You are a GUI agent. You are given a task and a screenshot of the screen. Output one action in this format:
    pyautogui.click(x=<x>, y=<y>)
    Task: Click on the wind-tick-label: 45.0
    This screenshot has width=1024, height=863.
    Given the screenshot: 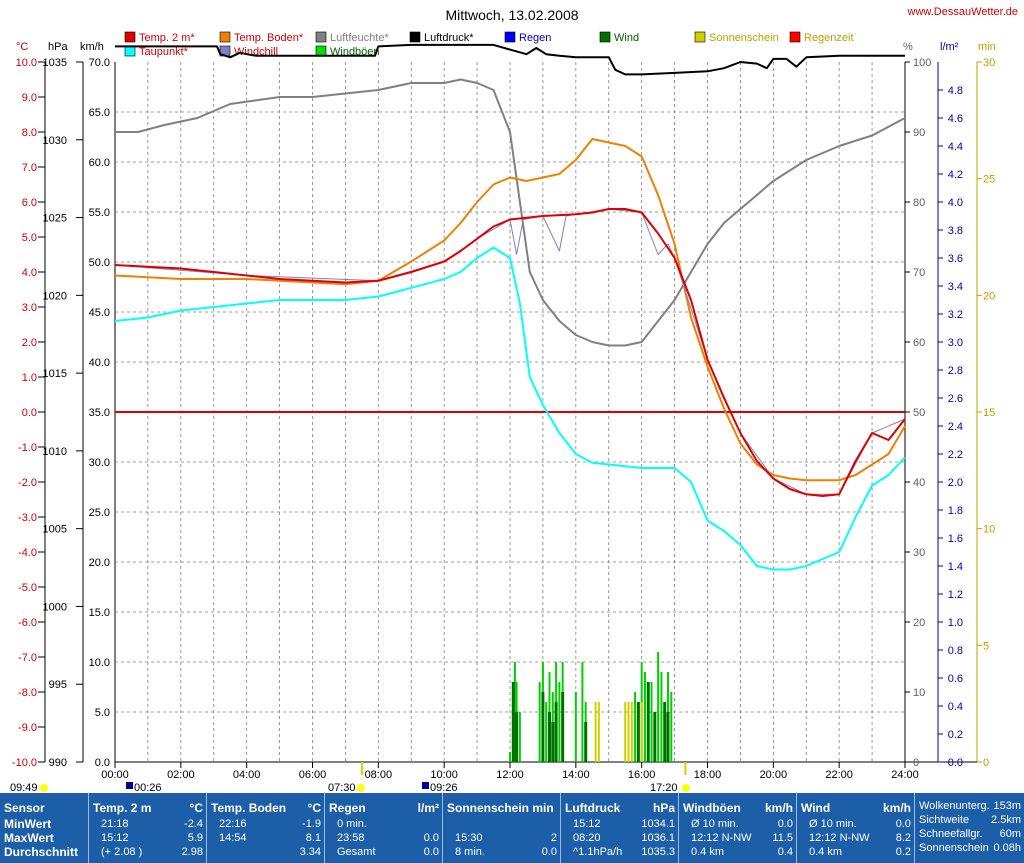 What is the action you would take?
    pyautogui.click(x=99, y=313)
    